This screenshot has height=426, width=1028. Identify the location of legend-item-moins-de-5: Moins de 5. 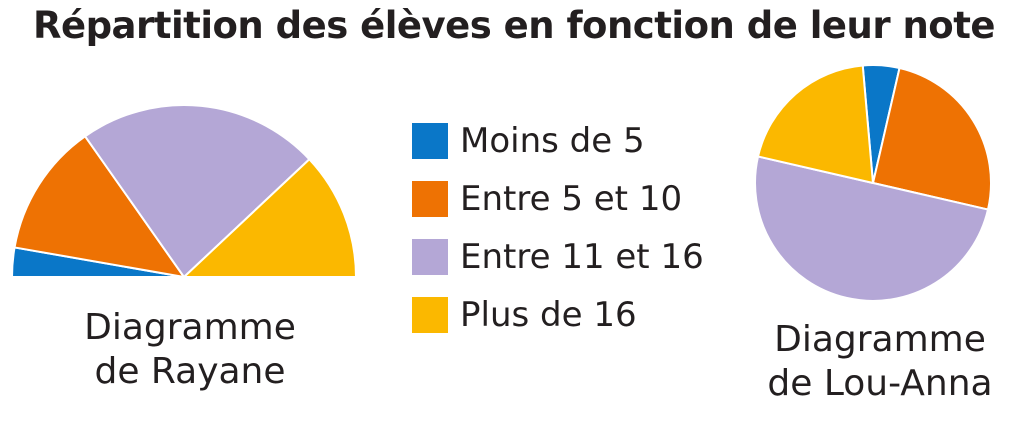
(558, 141).